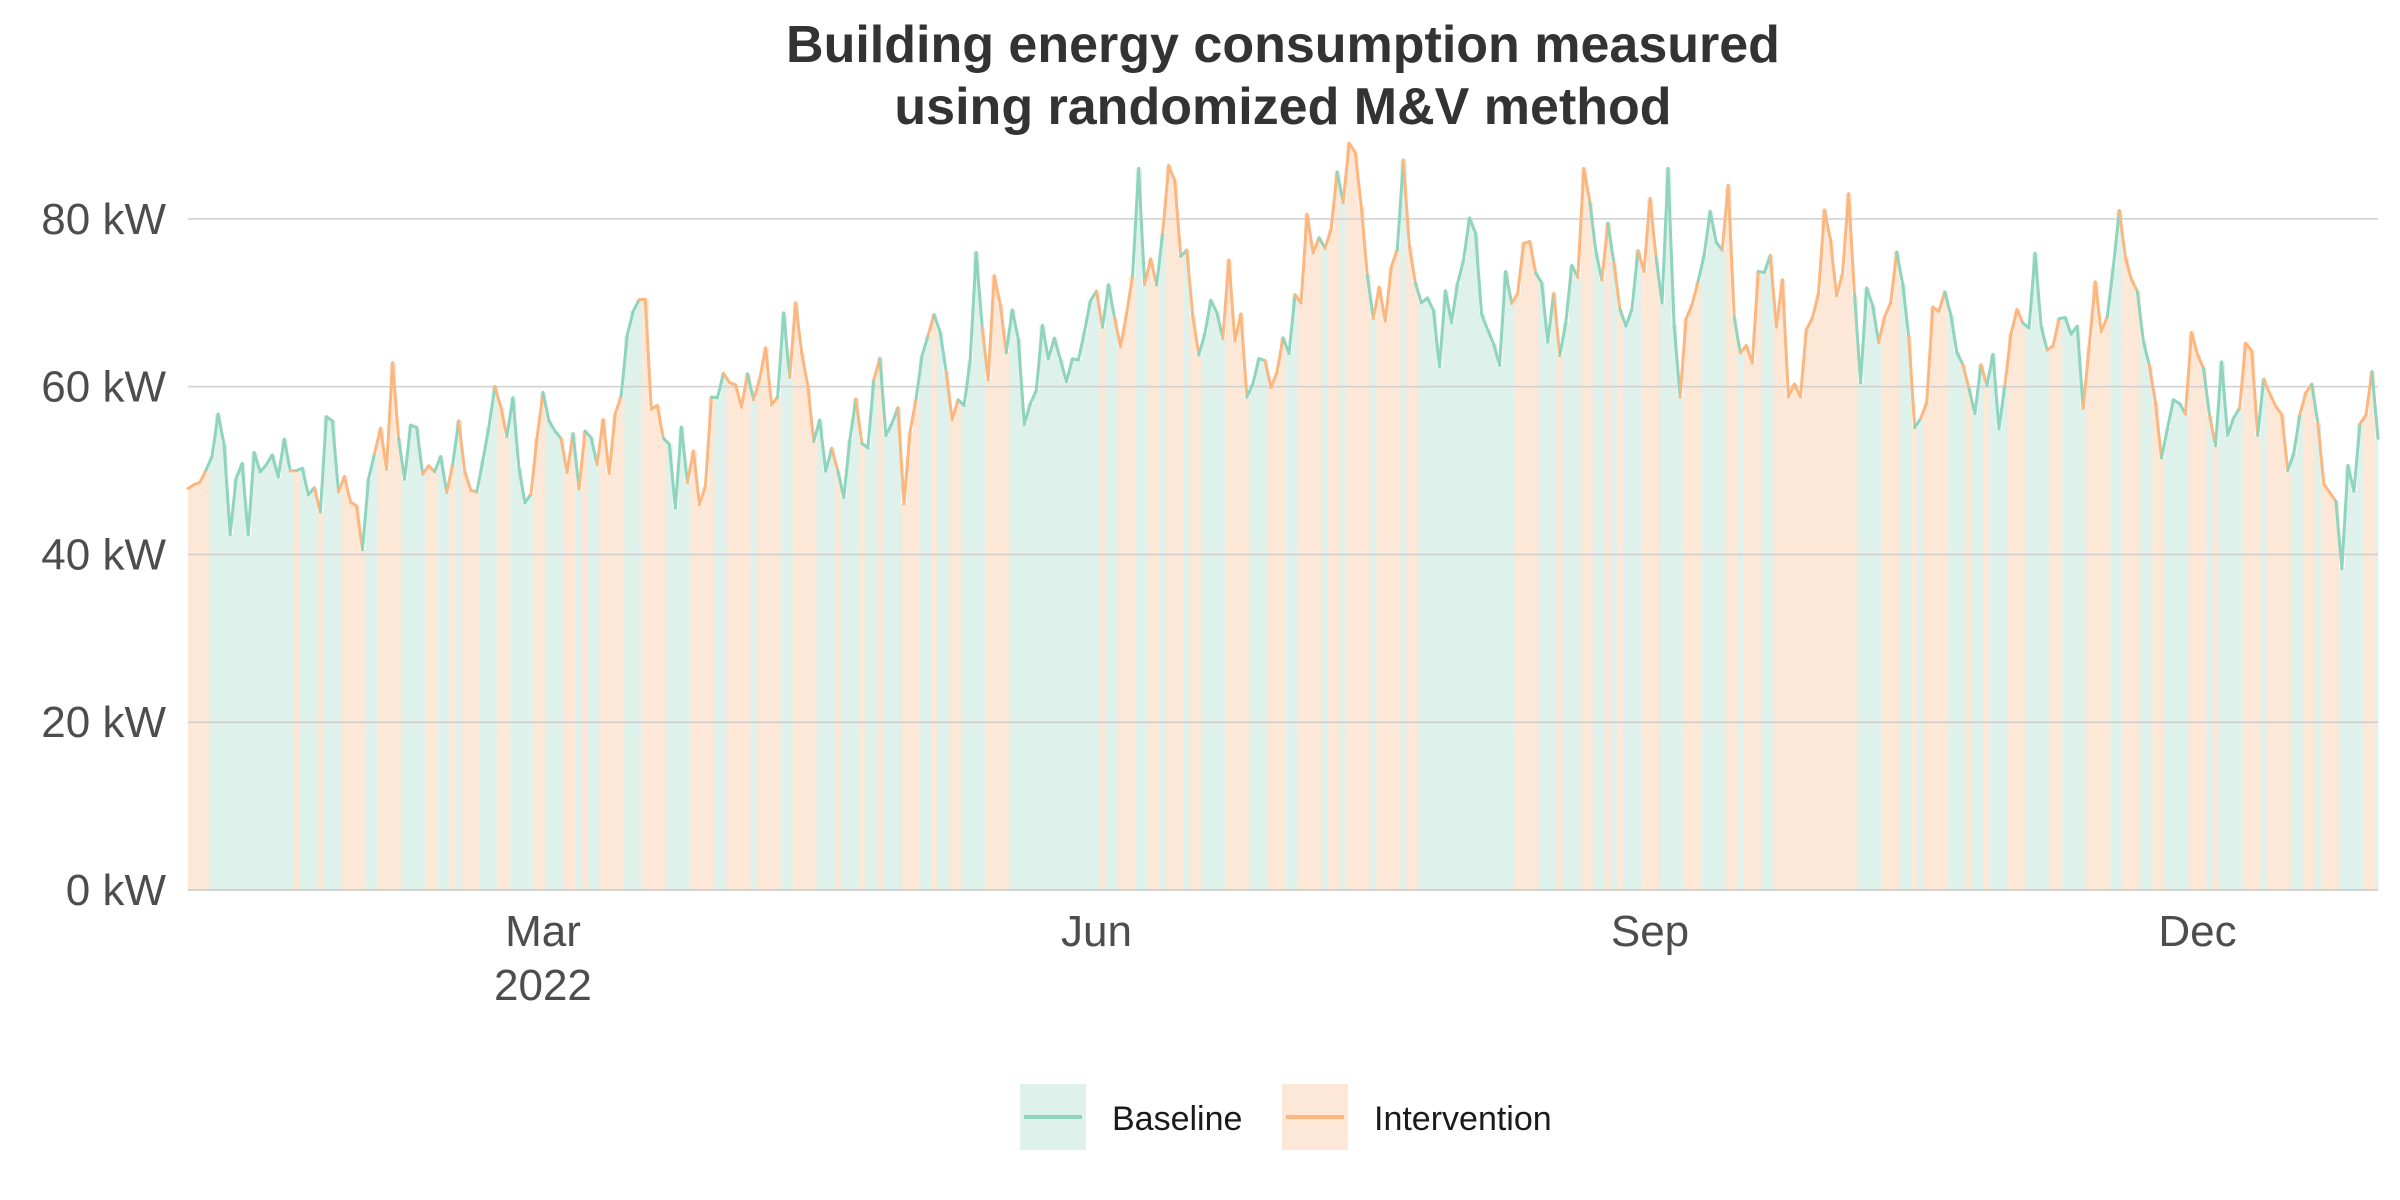  I want to click on chart-title-line-1: Building energy consumption measured, so click(1283, 45).